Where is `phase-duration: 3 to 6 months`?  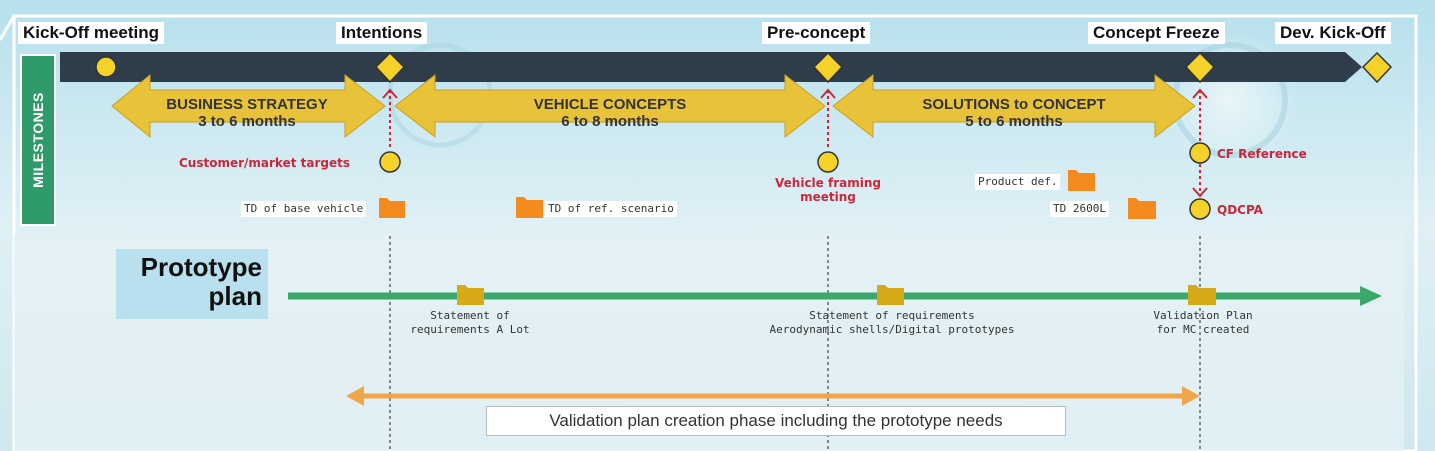 phase-duration: 3 to 6 months is located at coordinates (247, 121).